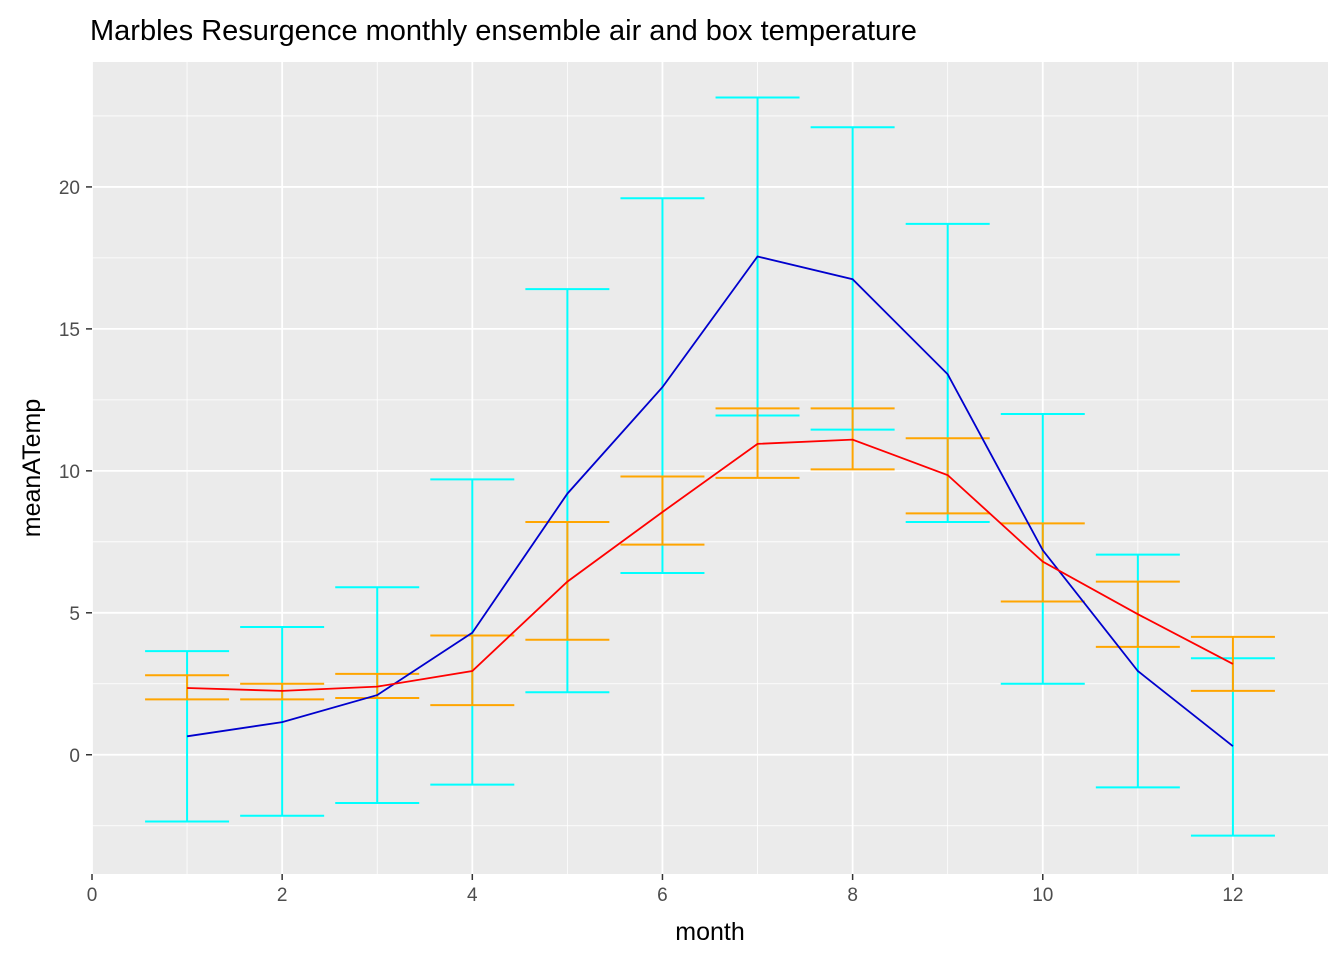 Image resolution: width=1344 pixels, height=960 pixels. What do you see at coordinates (472, 895) in the screenshot?
I see `x-tick-label: 4` at bounding box center [472, 895].